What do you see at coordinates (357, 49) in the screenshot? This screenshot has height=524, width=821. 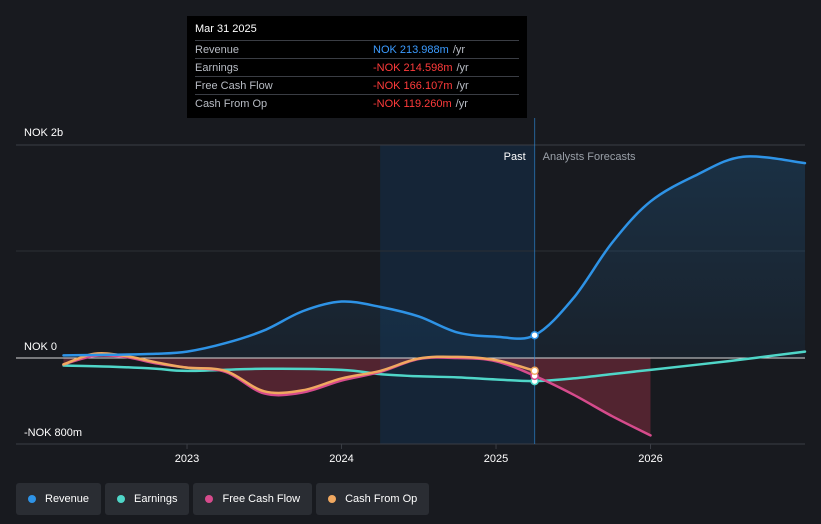 I see `tooltip-row: Revenue NOK 213.988m/yr` at bounding box center [357, 49].